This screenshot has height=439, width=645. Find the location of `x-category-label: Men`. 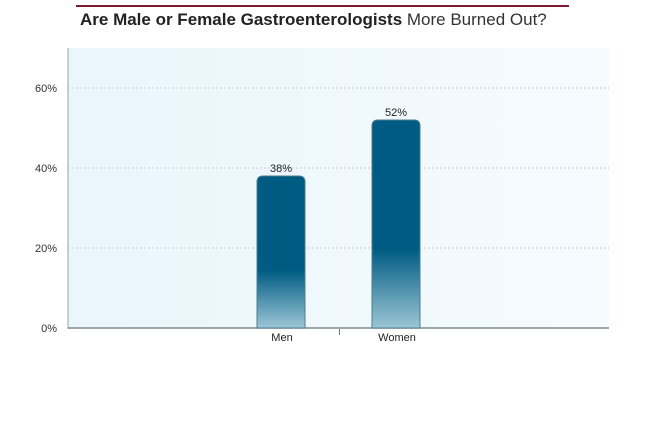

x-category-label: Men is located at coordinates (281, 338).